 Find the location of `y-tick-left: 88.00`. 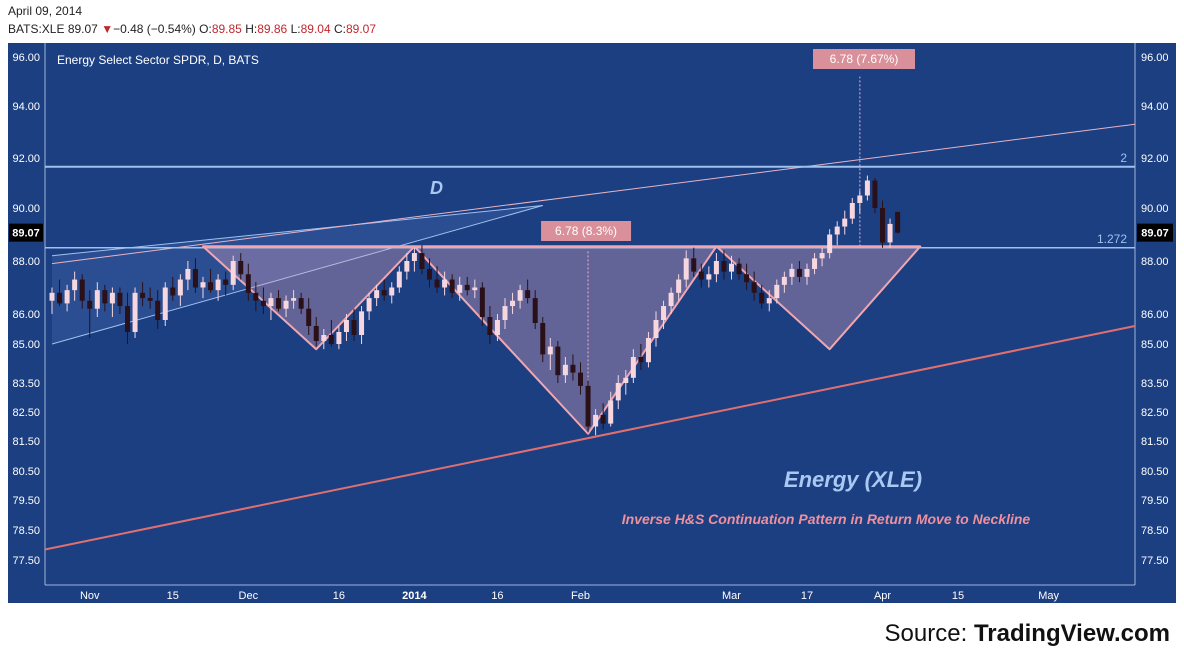

y-tick-left: 88.00 is located at coordinates (26, 262).